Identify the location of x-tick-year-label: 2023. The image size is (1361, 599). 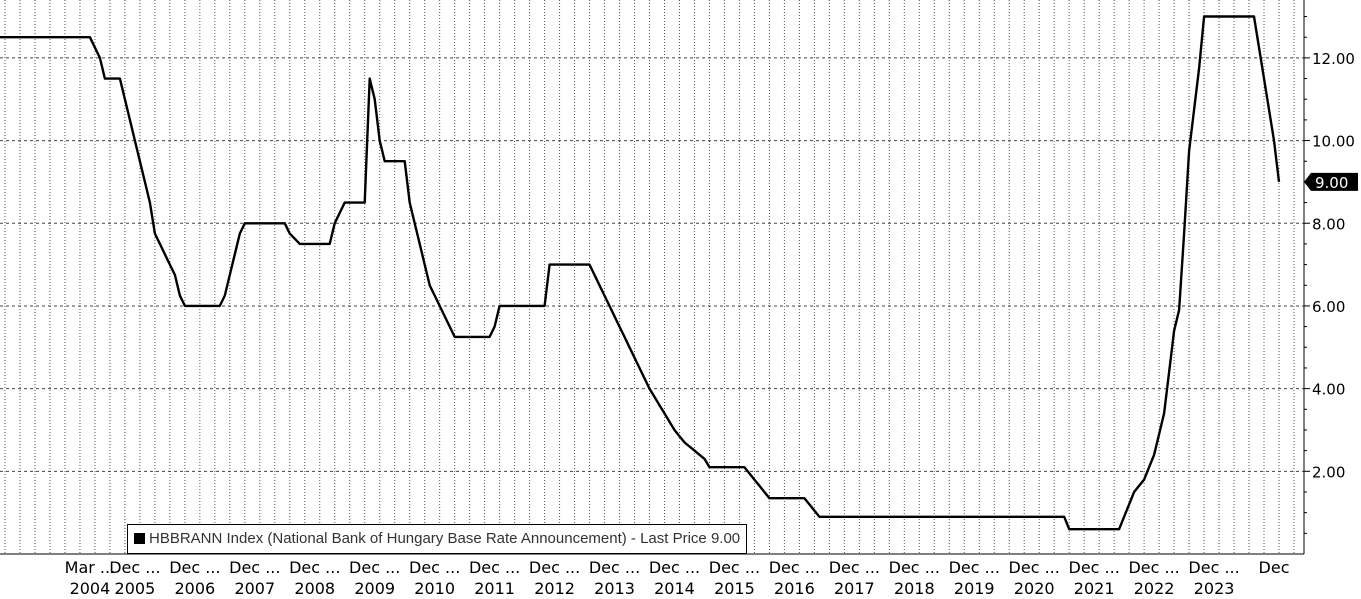
(1214, 588).